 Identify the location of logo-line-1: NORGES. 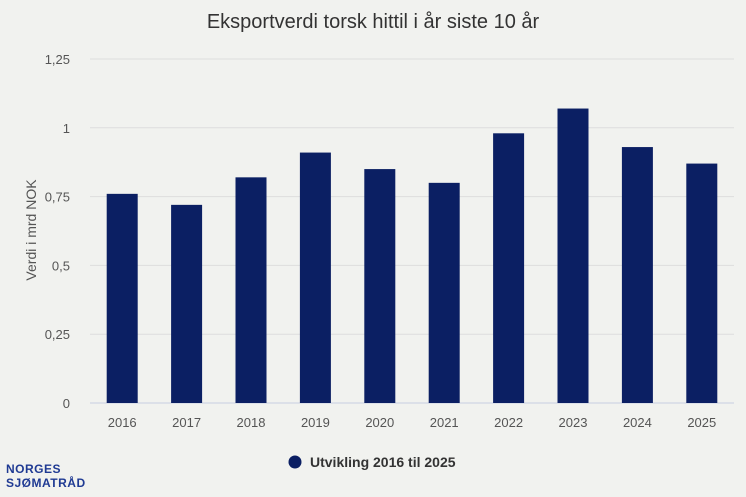
(34, 469).